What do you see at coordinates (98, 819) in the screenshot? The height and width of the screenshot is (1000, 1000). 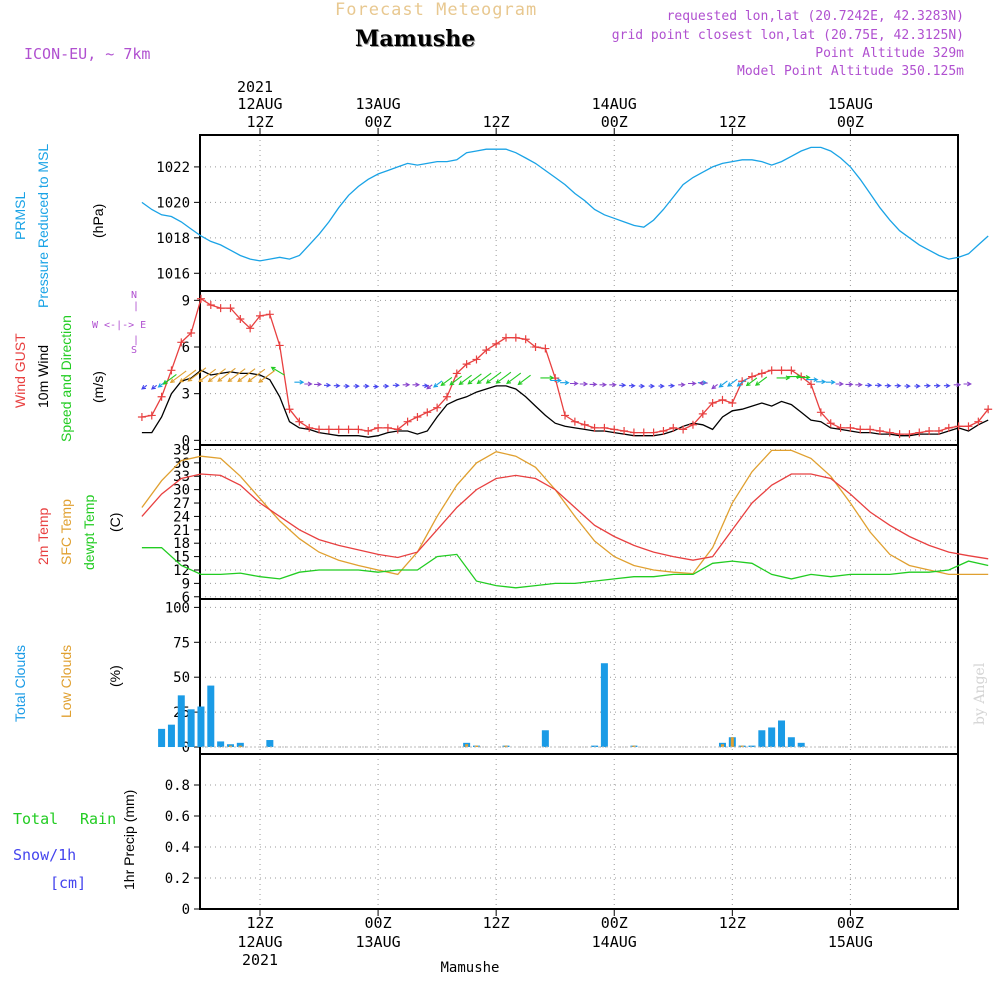 I see `rain-label: Rain` at bounding box center [98, 819].